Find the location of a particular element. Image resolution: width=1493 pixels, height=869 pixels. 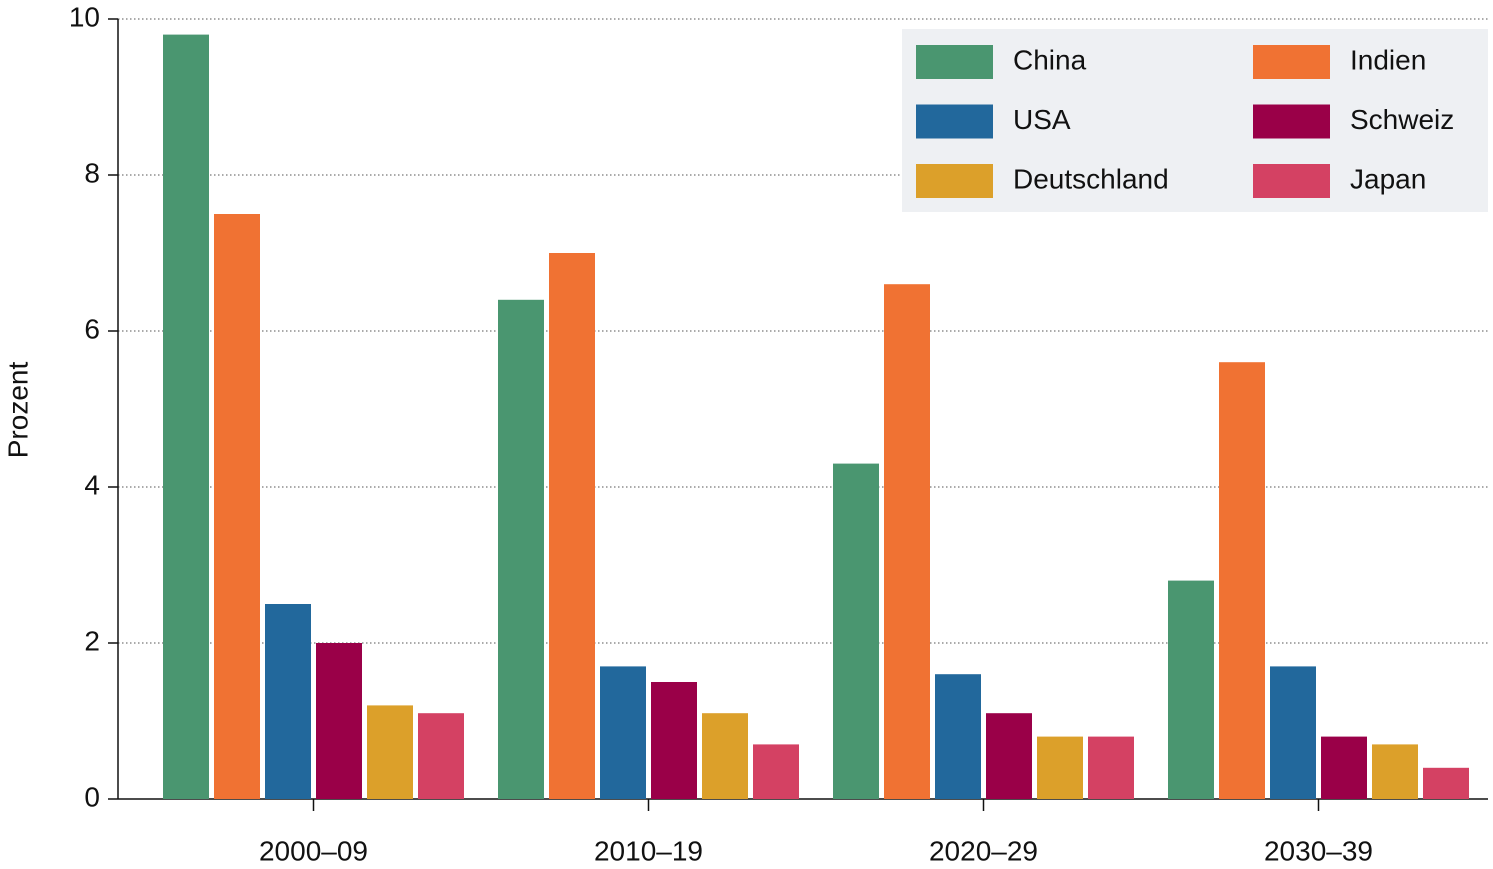

y-tick-label: 10 is located at coordinates (84, 16).